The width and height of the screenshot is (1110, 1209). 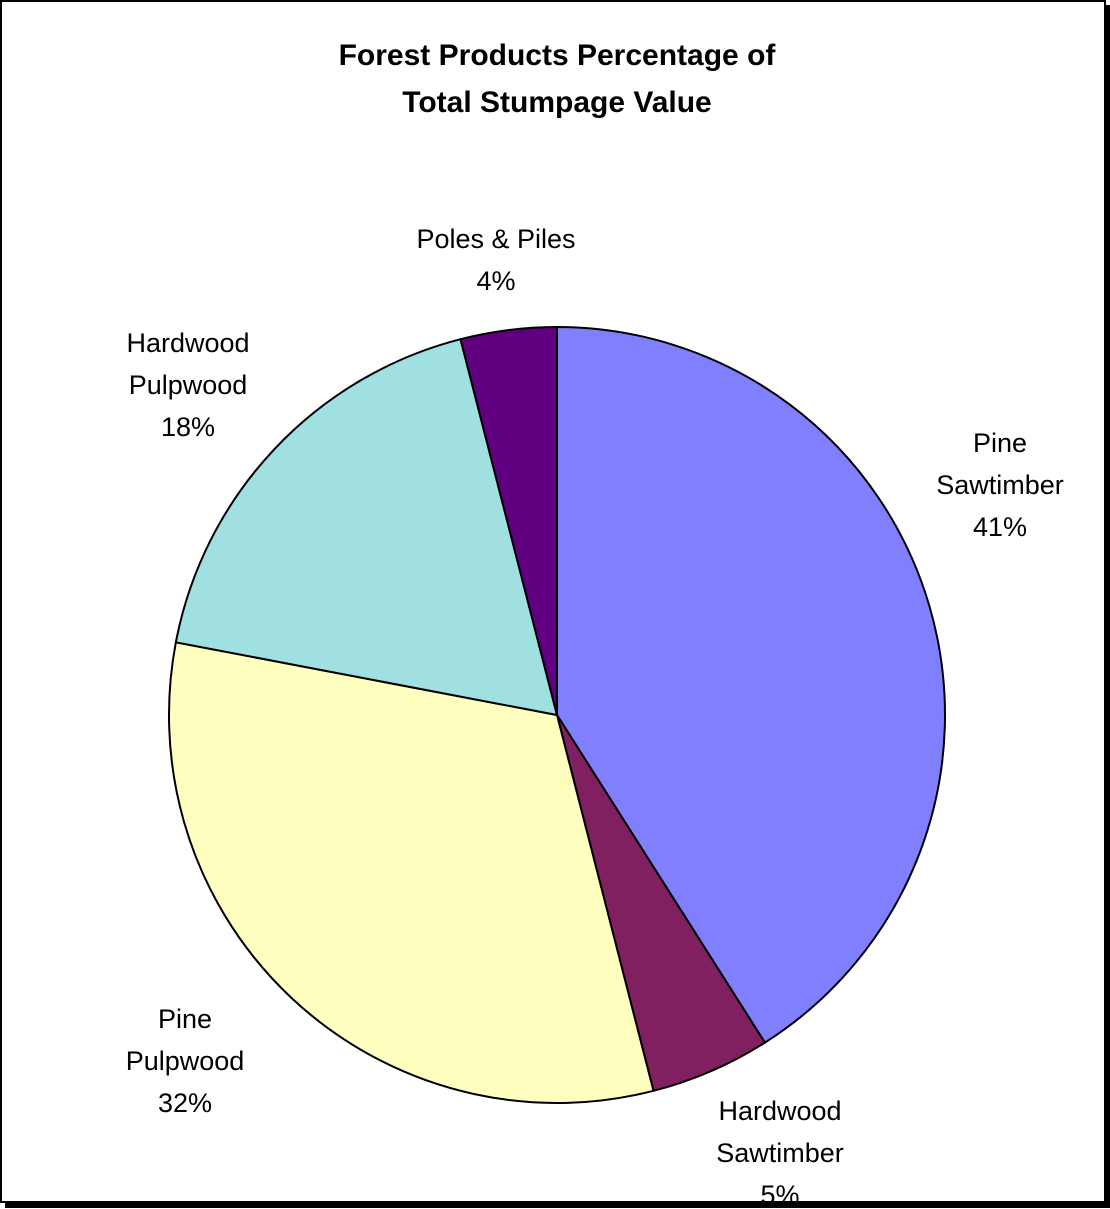 I want to click on slice-pct-label-2: 32%, so click(x=185, y=1103).